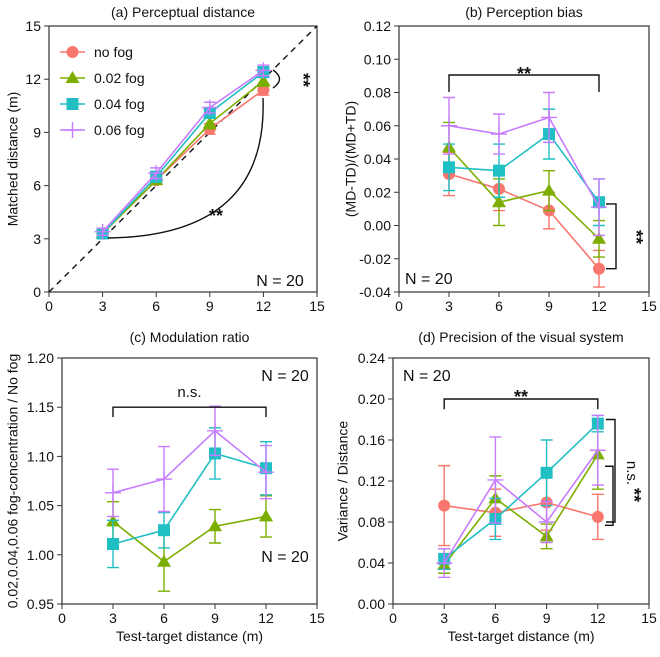 Image resolution: width=660 pixels, height=657 pixels. What do you see at coordinates (377, 126) in the screenshot?
I see `y-tick-label: 0.06` at bounding box center [377, 126].